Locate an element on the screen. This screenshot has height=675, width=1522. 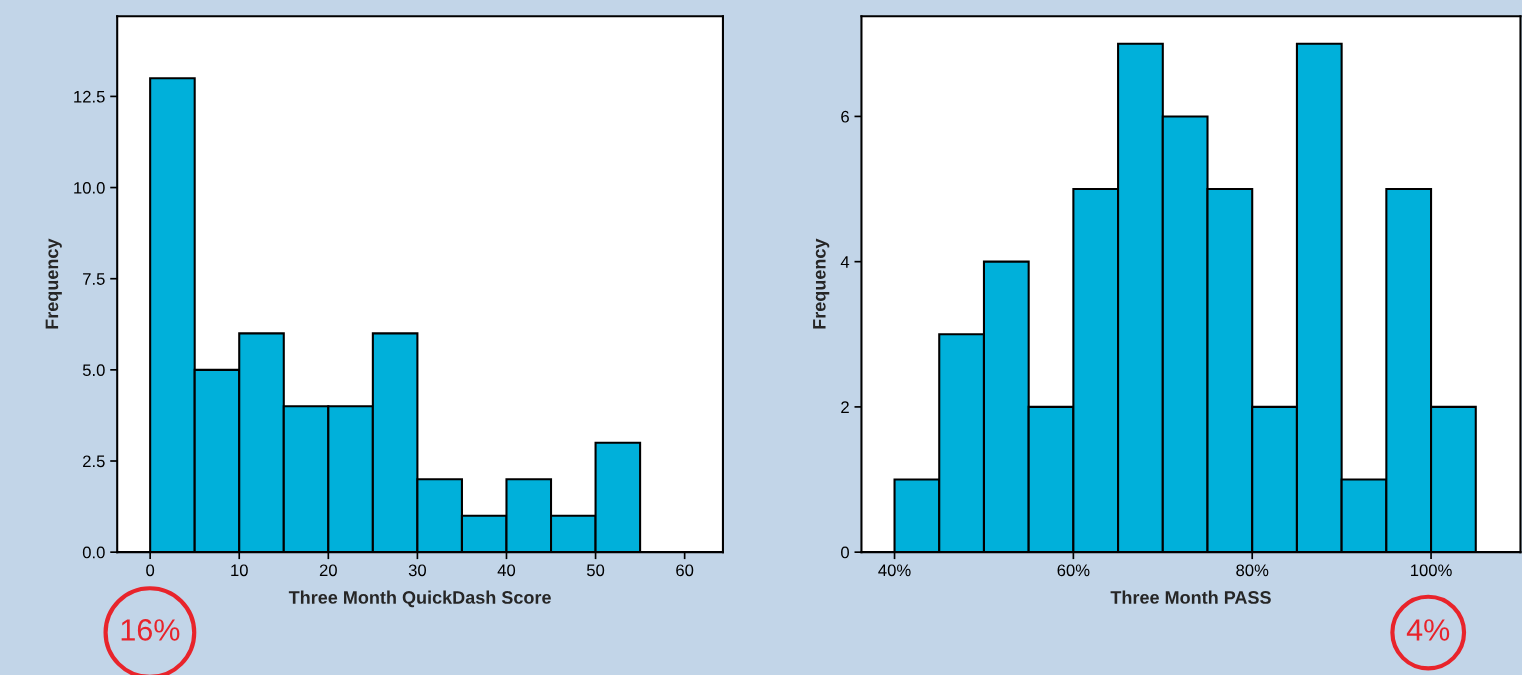
y-tick-label: 0 is located at coordinates (845, 552).